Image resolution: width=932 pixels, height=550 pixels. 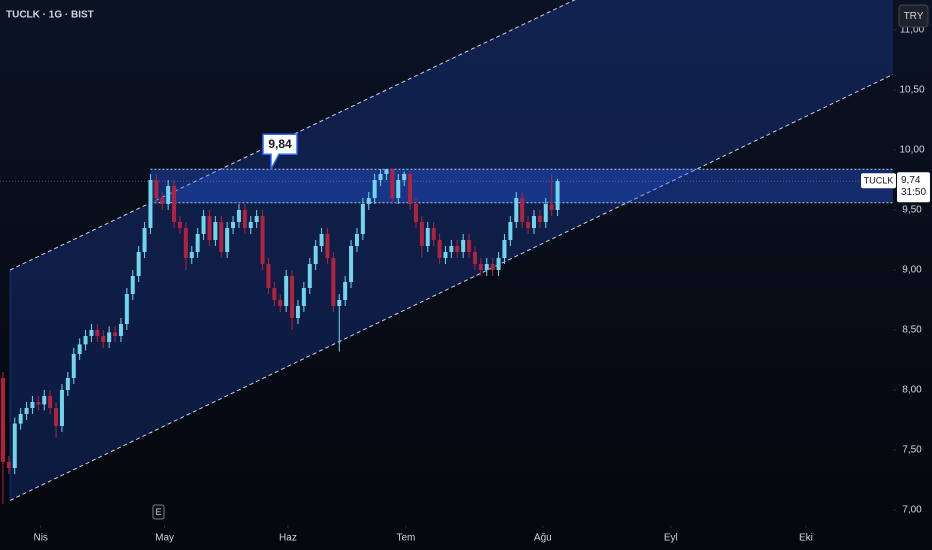 I want to click on countdown-label: 31:50, so click(x=913, y=192).